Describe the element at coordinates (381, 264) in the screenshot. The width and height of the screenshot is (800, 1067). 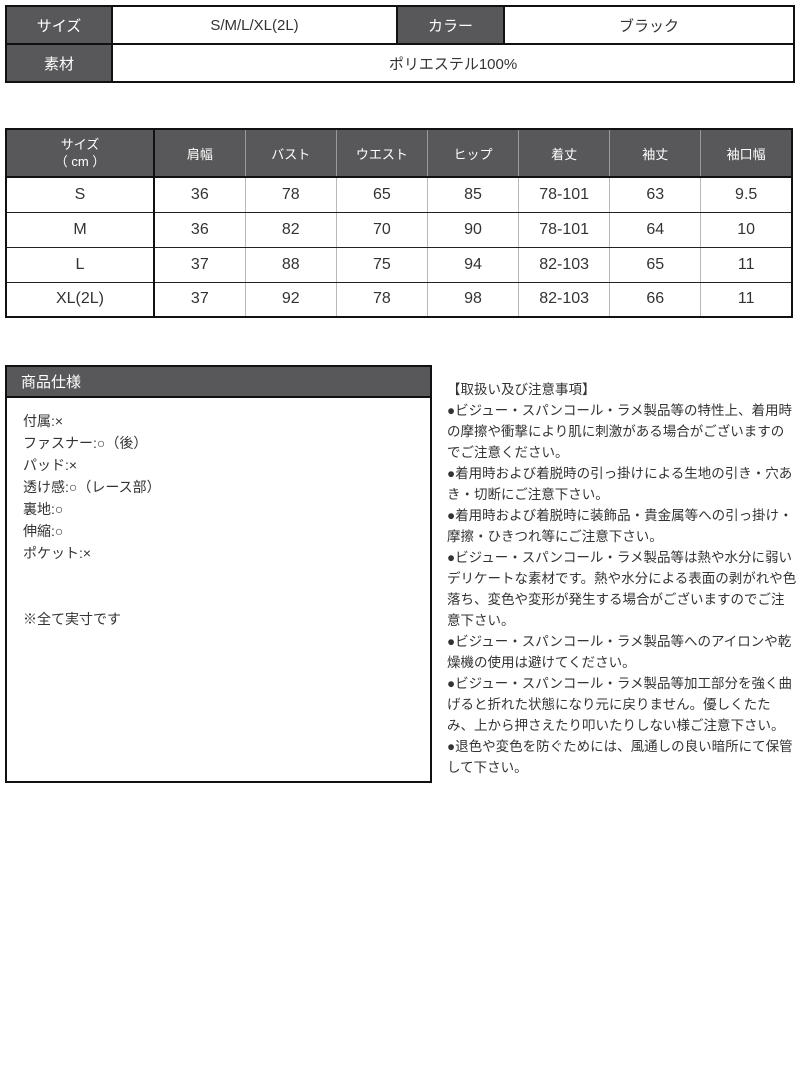
I see `size-chart-cell: 75` at that location.